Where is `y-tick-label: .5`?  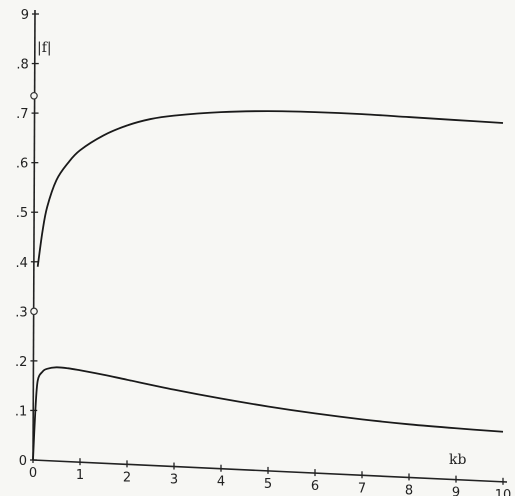 y-tick-label: .5 is located at coordinates (22, 213).